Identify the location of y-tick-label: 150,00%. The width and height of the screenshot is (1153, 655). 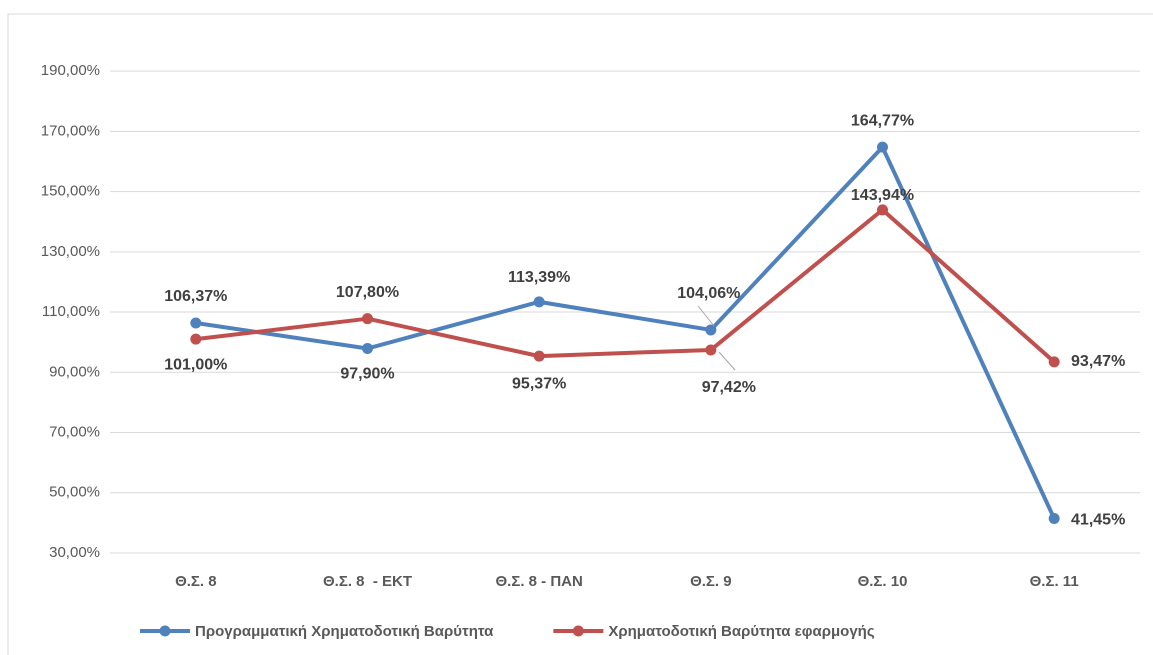
(70, 191).